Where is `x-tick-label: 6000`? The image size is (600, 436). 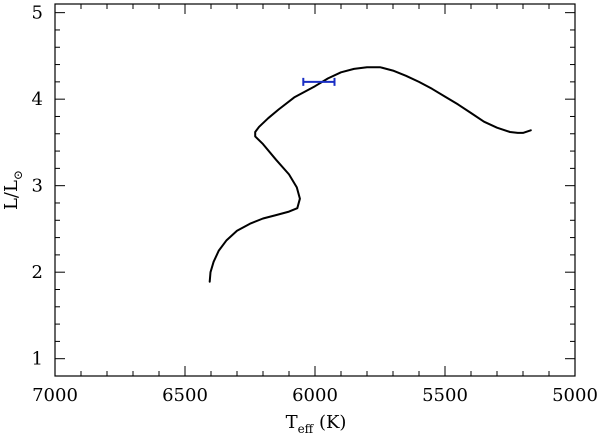
x-tick-label: 6000 is located at coordinates (315, 395).